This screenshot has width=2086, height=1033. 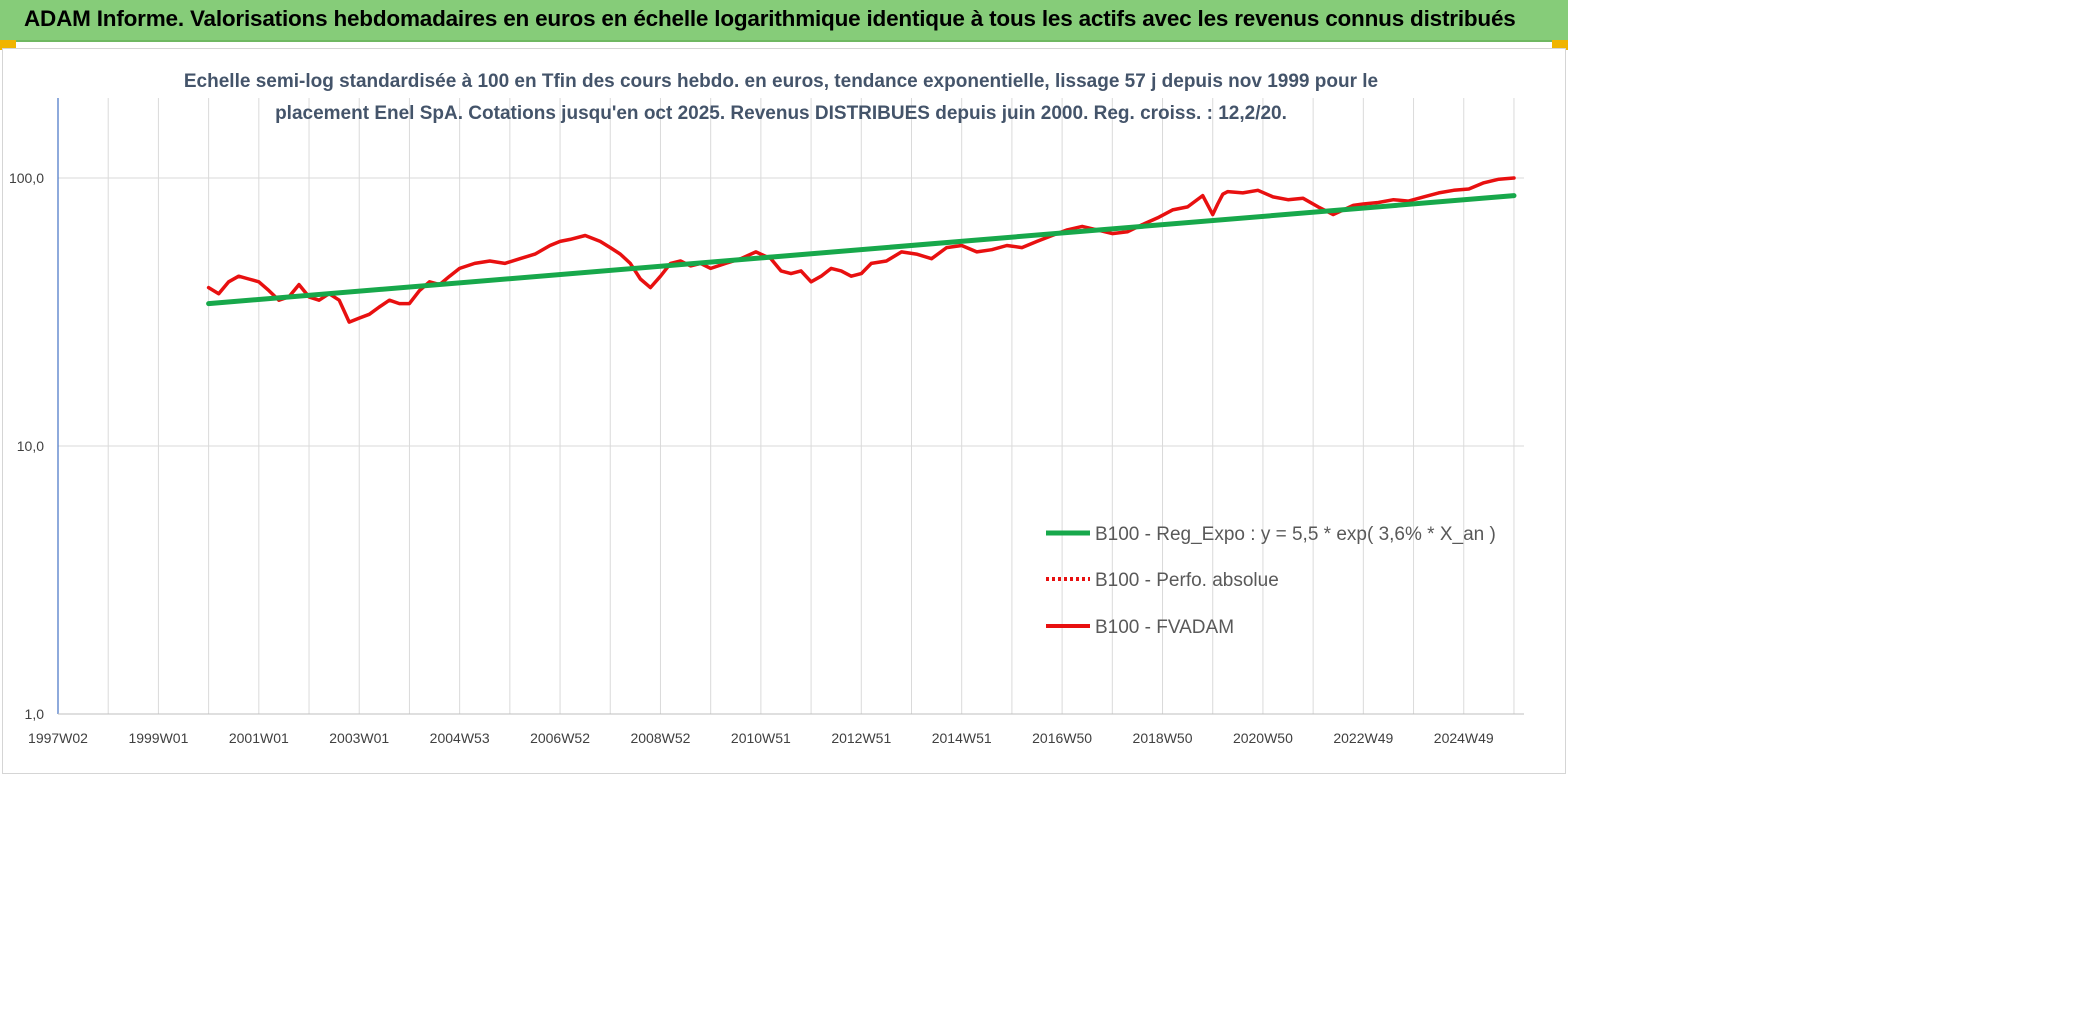 What do you see at coordinates (560, 738) in the screenshot?
I see `x-tick-label: 2006W52` at bounding box center [560, 738].